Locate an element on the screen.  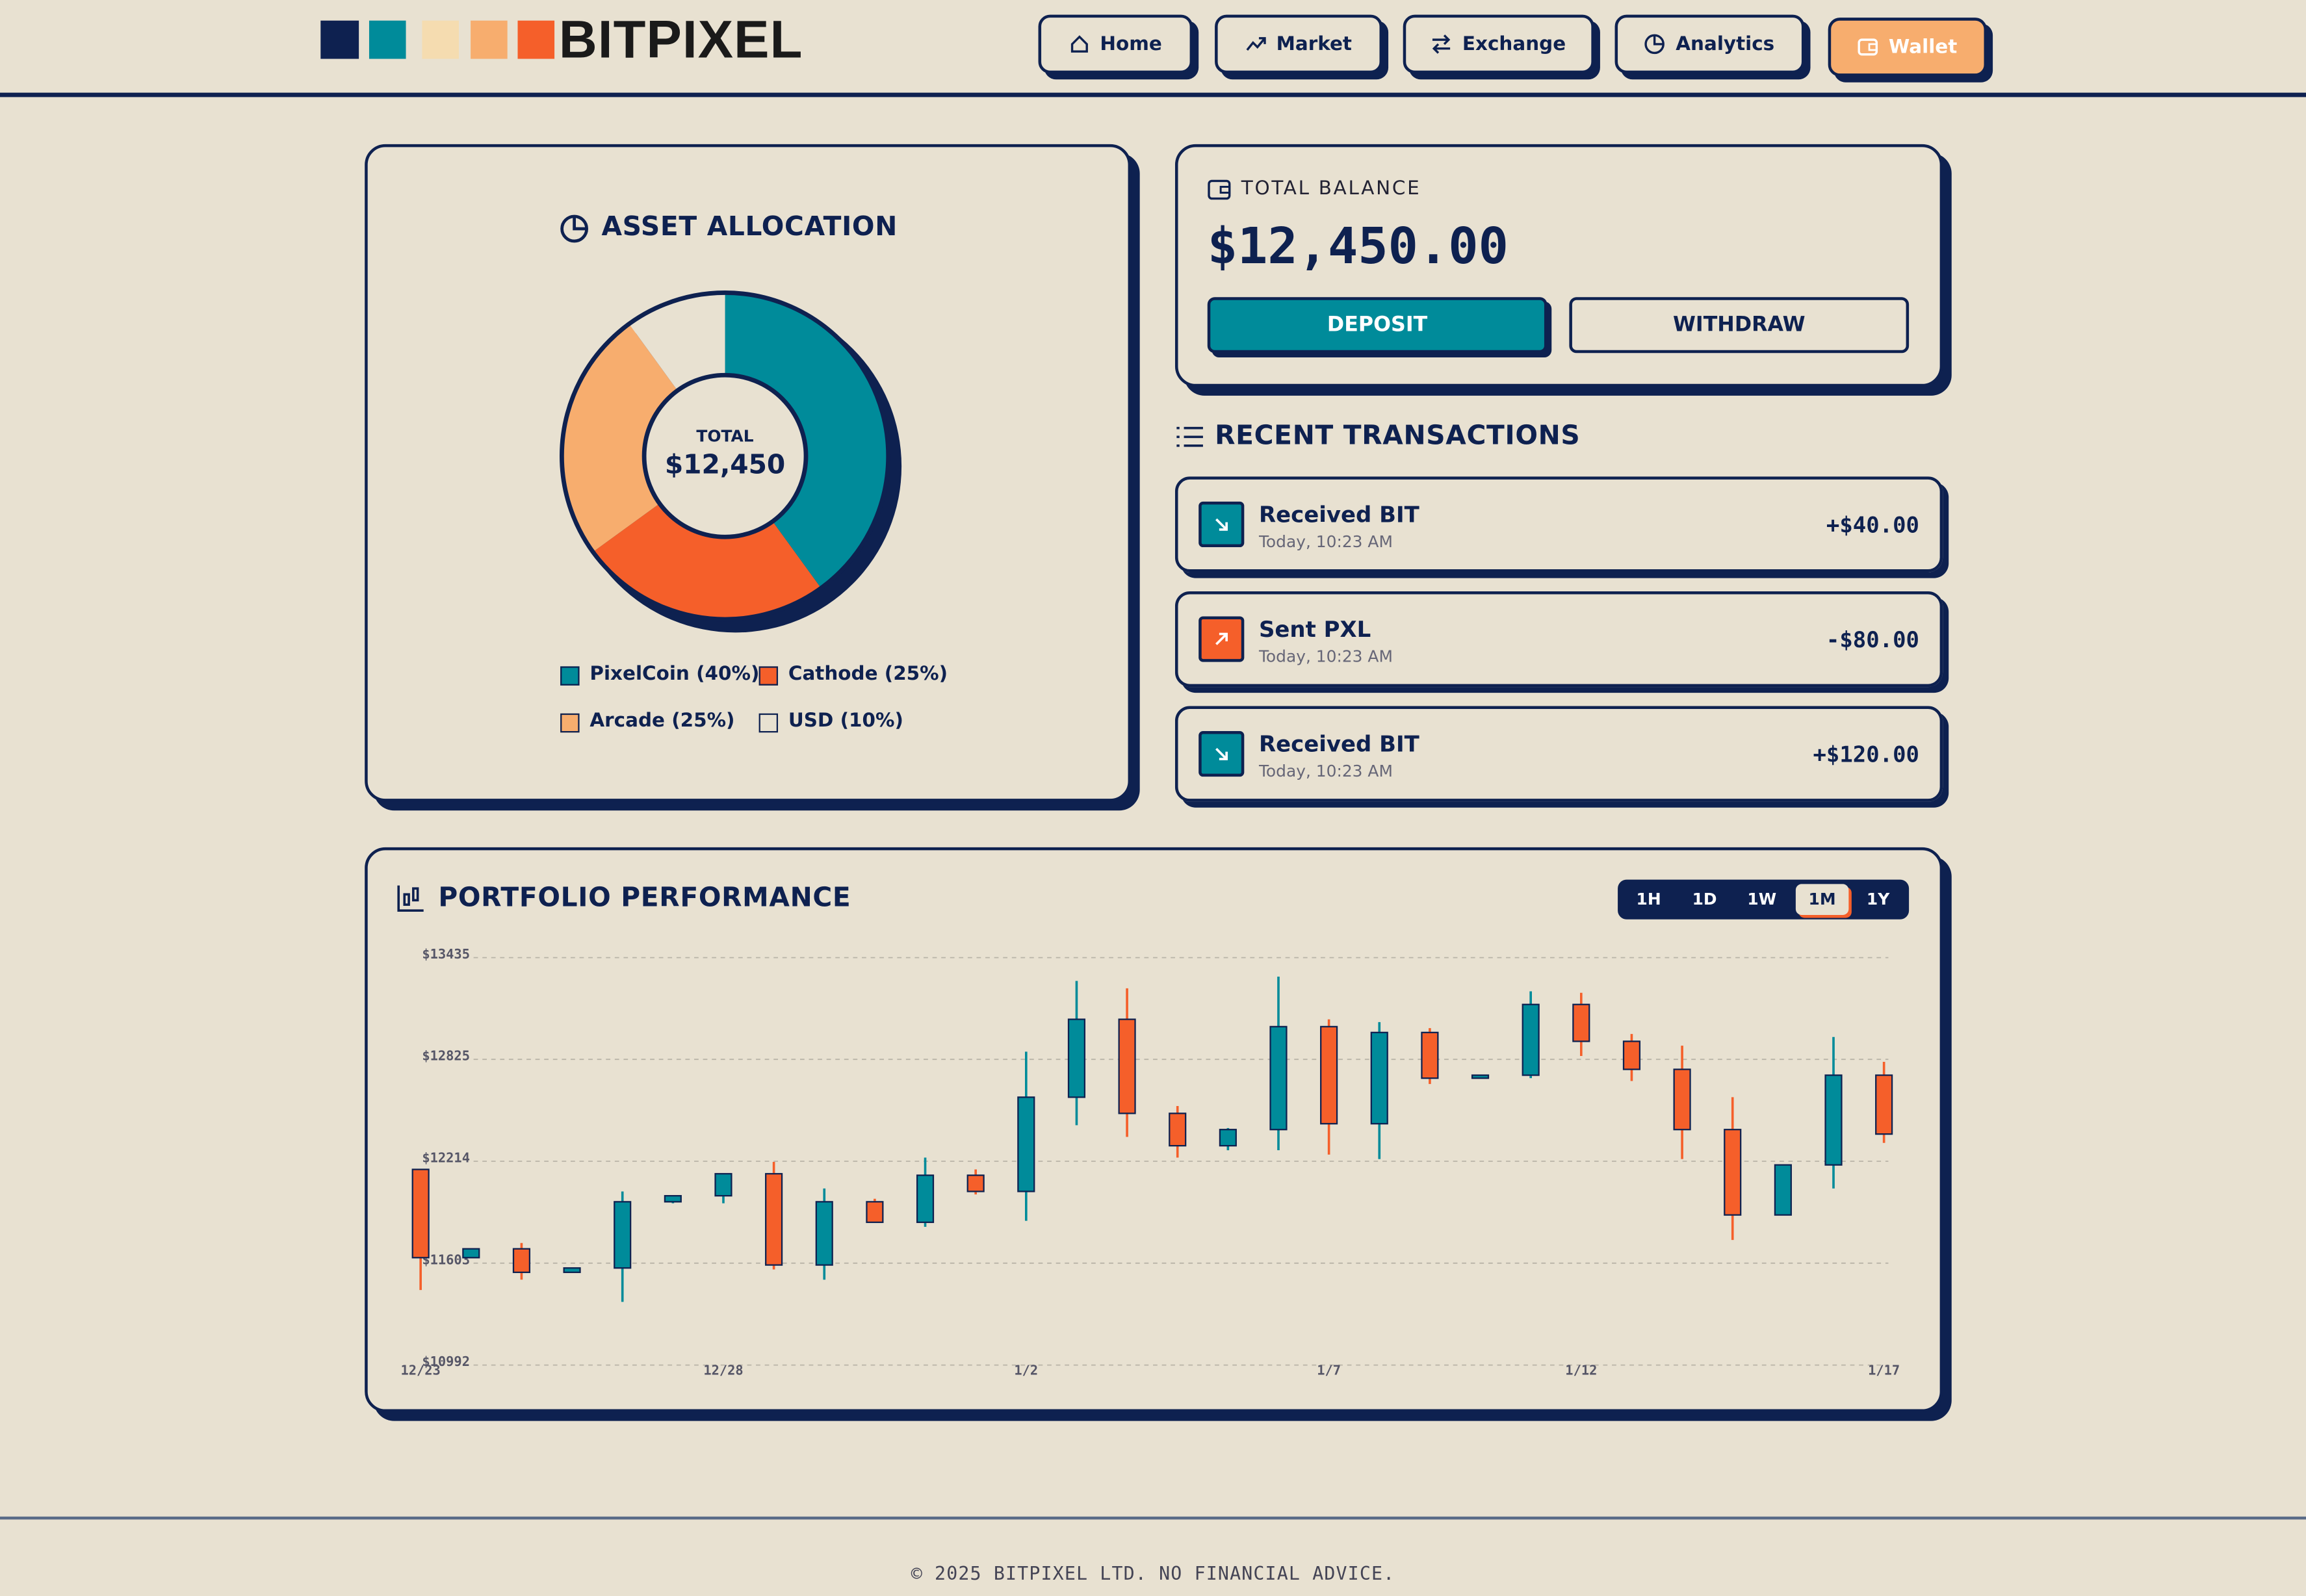
pie-icon is located at coordinates (574, 228).